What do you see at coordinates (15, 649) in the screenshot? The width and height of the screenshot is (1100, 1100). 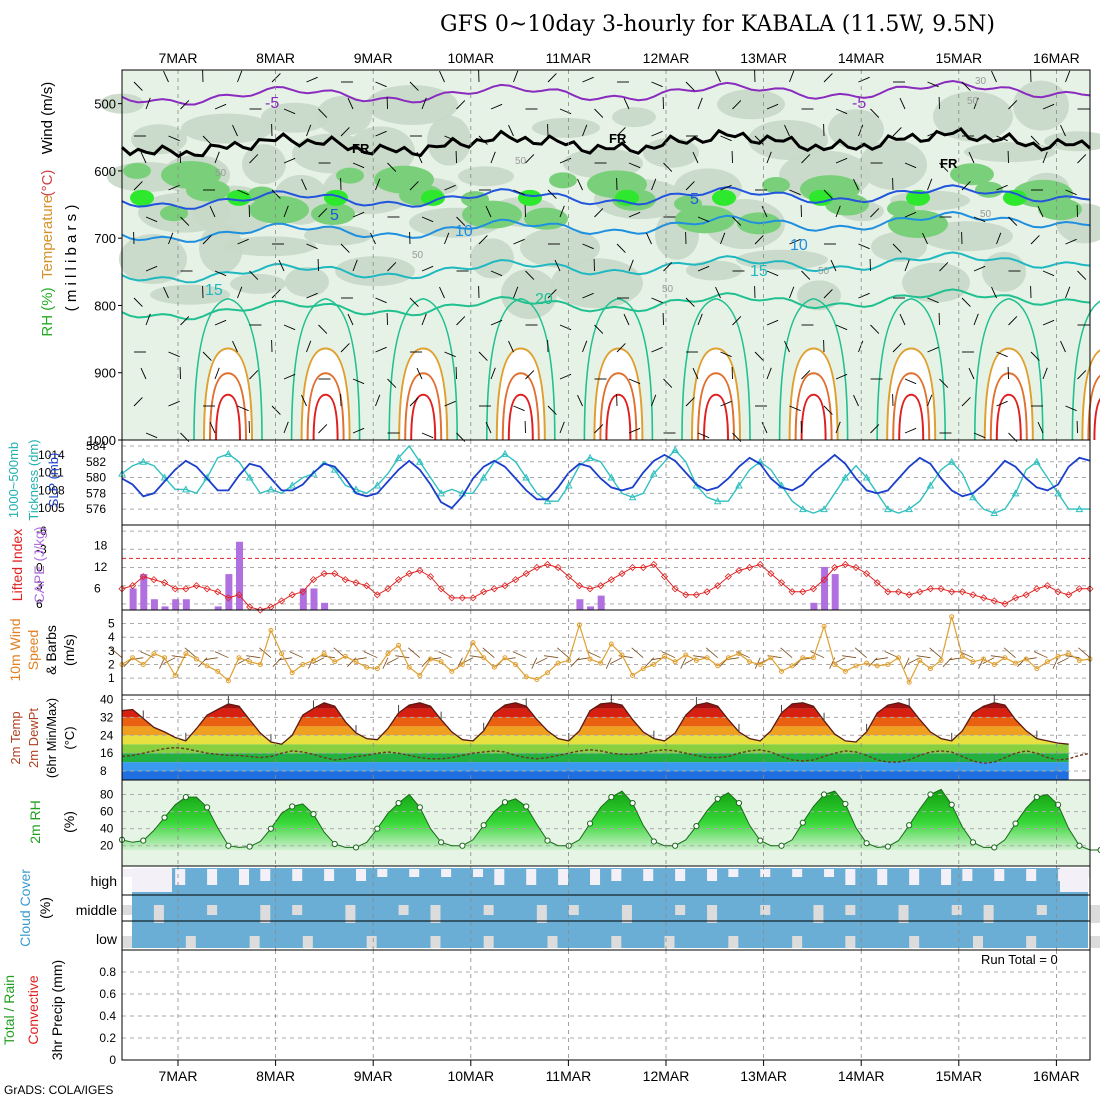 I see `panel-label: 10m Wind` at bounding box center [15, 649].